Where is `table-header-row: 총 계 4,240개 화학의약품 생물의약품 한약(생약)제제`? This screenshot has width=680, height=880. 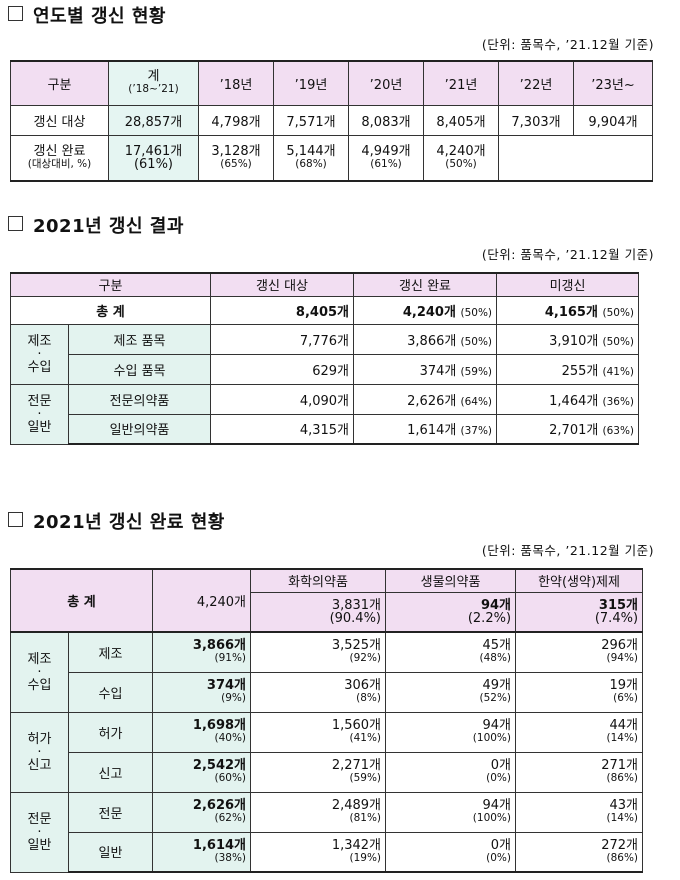 table-header-row: 총 계 4,240개 화학의약품 생물의약품 한약(생약)제제 is located at coordinates (326, 600).